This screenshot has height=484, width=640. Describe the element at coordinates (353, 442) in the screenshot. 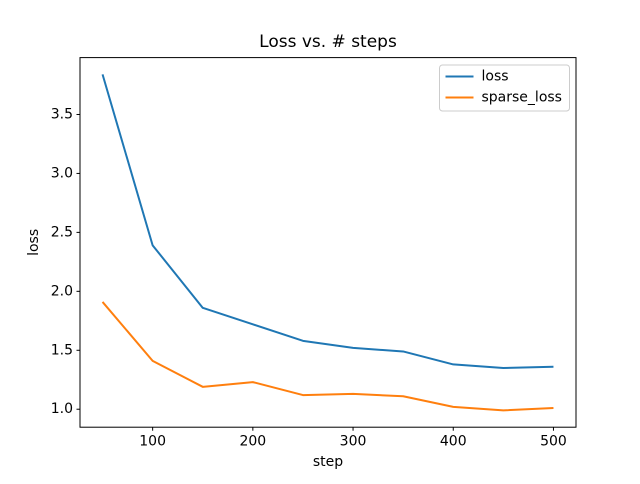

I see `x-tick-label: 300` at that location.